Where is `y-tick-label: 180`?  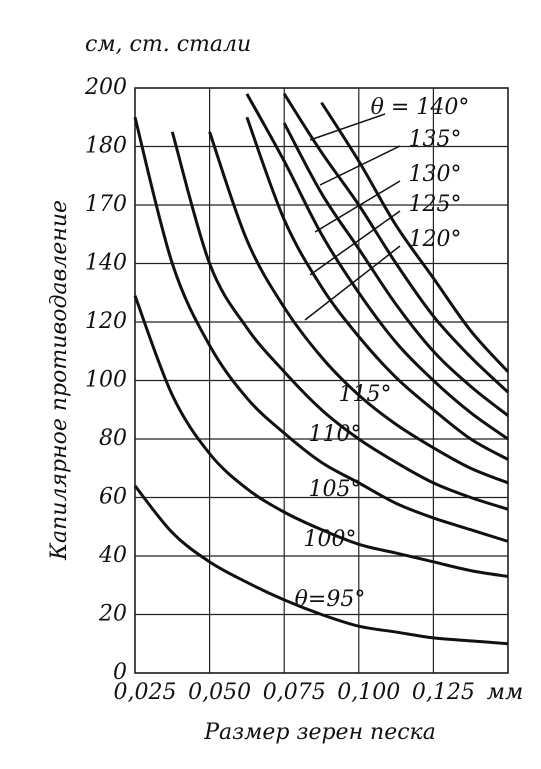 y-tick-label: 180 is located at coordinates (106, 146).